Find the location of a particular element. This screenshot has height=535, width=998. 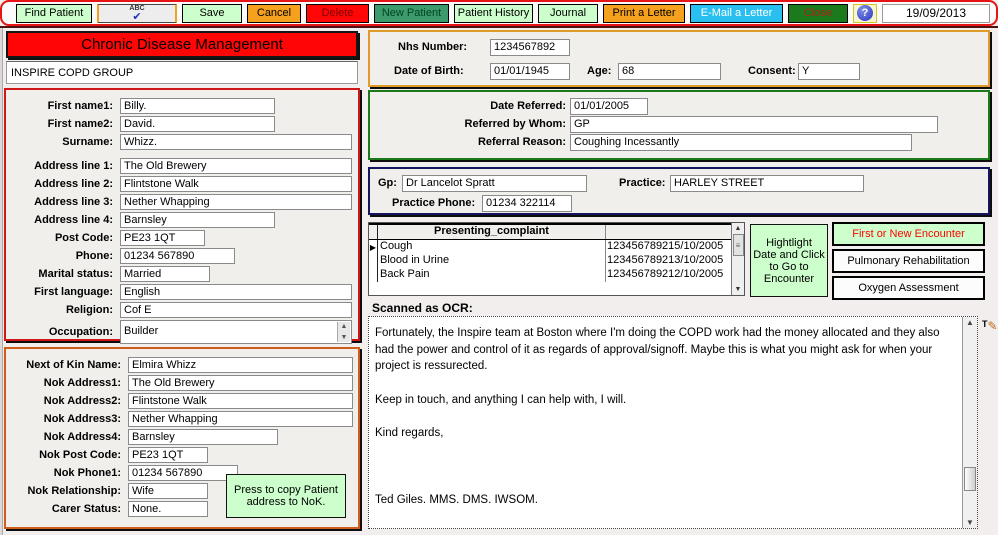

nok-relationship-label: Nok Relationship: is located at coordinates (74, 491).